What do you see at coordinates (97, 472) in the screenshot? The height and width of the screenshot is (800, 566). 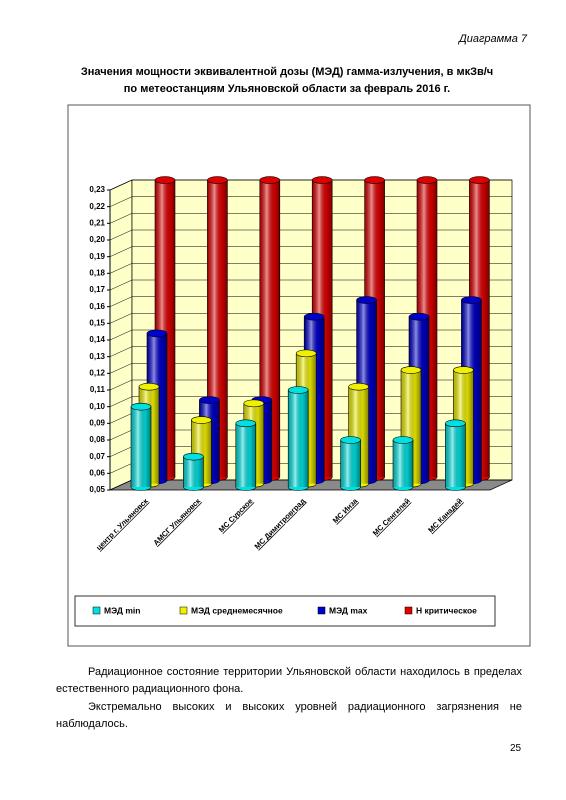 I see `y-tick-label: 0,06` at bounding box center [97, 472].